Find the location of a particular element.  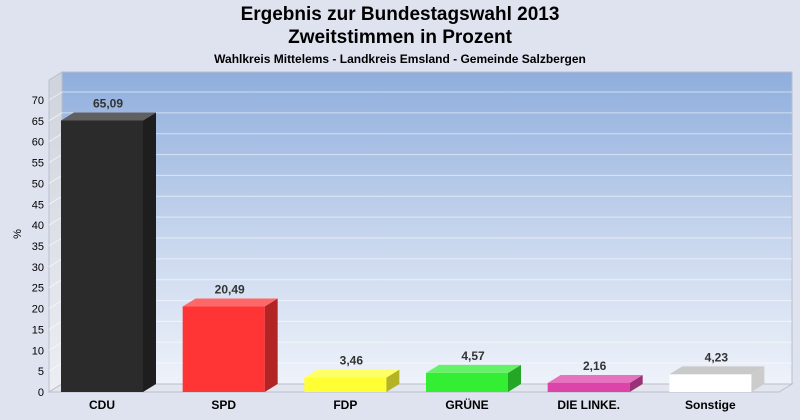

x-tick-label: Sonstige is located at coordinates (710, 405).